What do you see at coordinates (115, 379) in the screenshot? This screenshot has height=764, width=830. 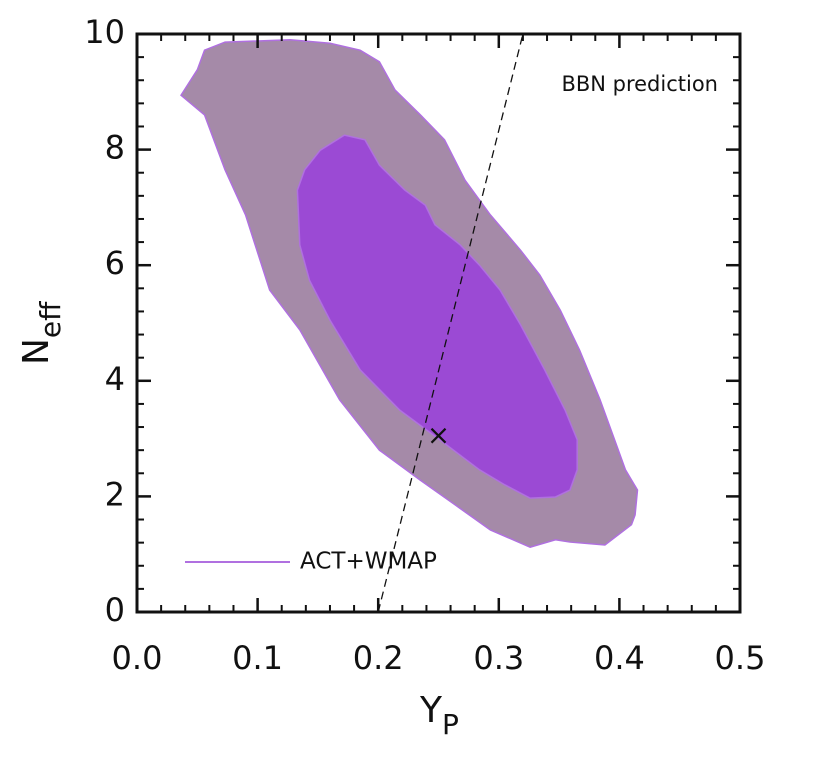 I see `y-tick-label: 4` at bounding box center [115, 379].